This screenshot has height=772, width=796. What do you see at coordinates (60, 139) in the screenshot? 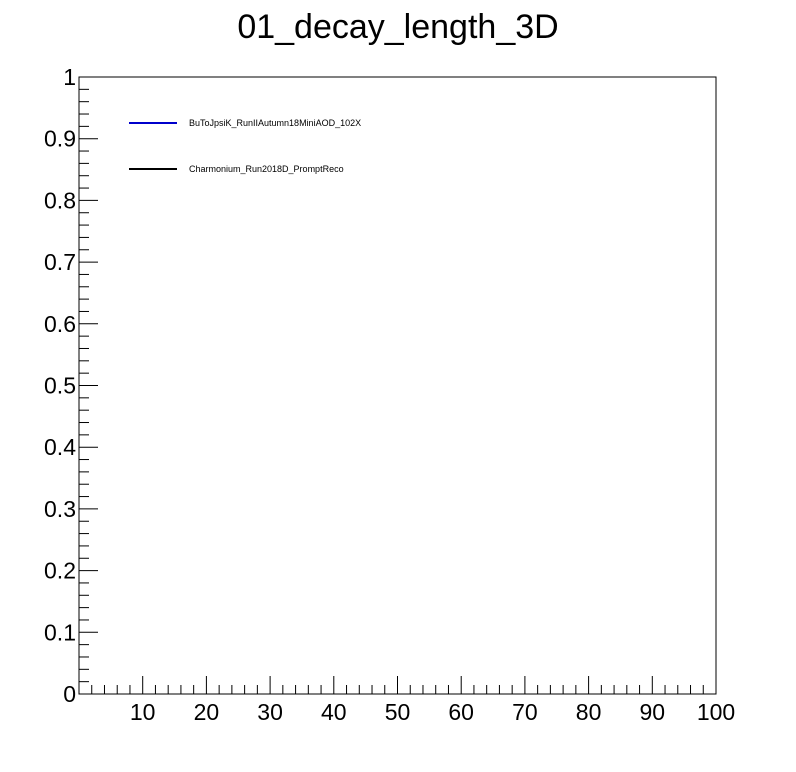
I see `y-tick-label: 0.9` at bounding box center [60, 139].